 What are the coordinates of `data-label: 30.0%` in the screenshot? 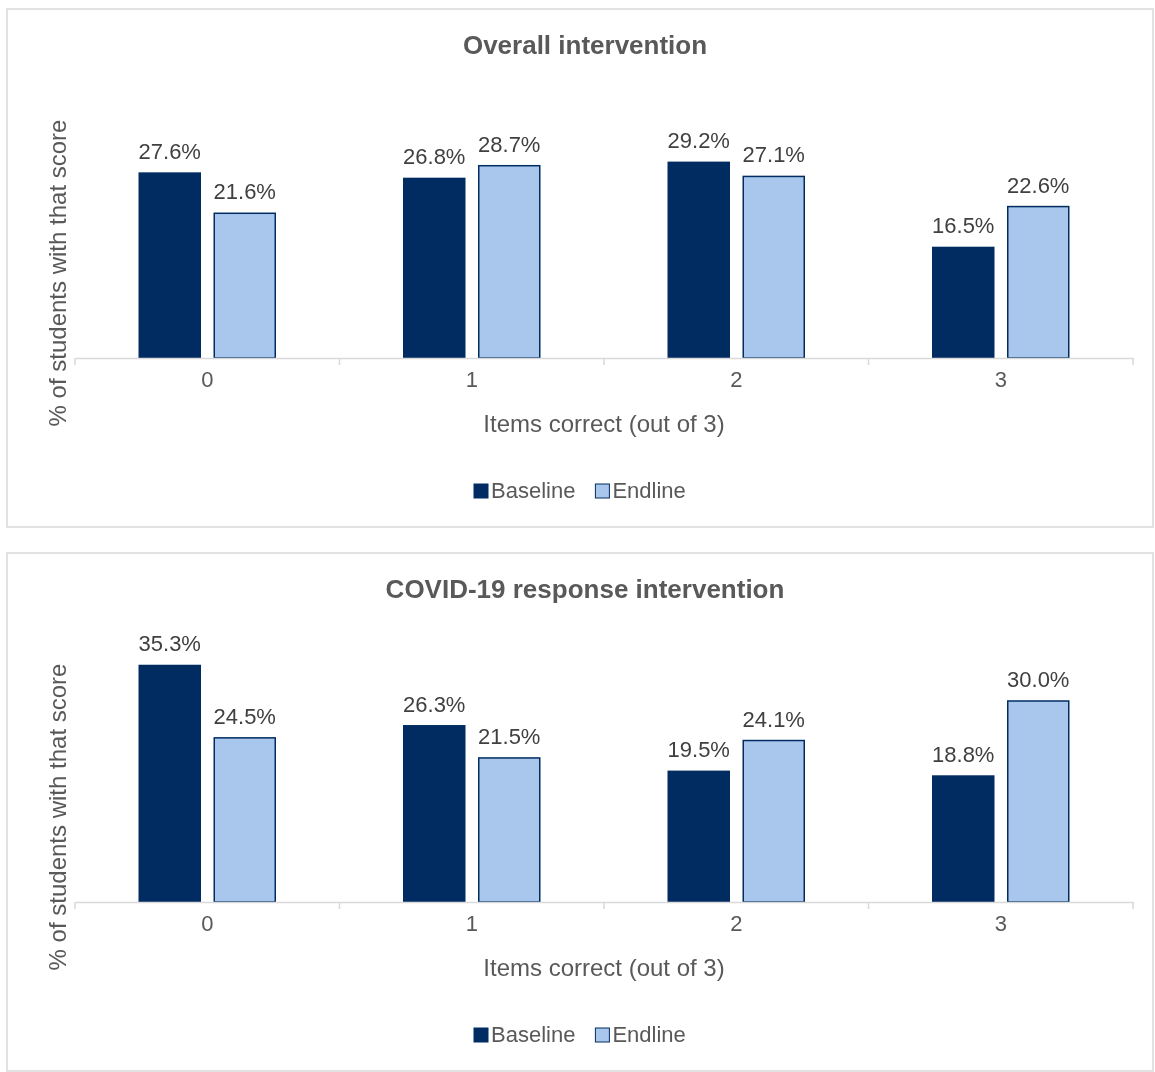 It's located at (1038, 679).